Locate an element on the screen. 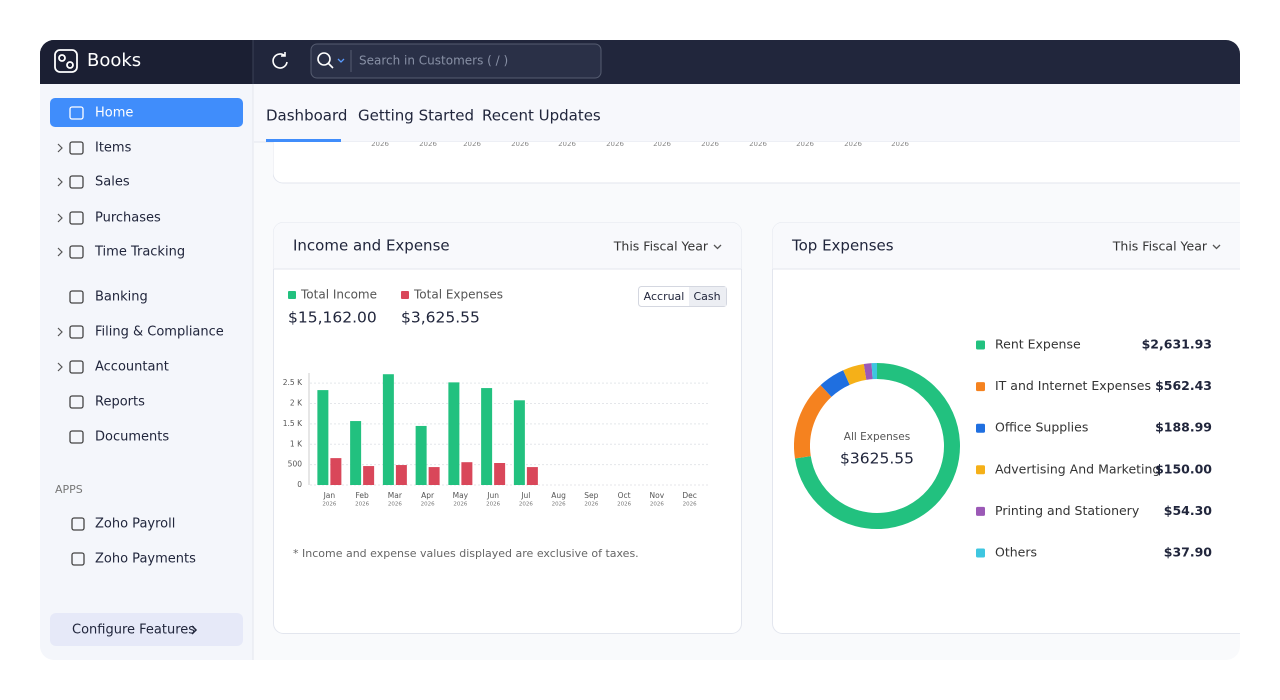  brand: Books is located at coordinates (114, 60).